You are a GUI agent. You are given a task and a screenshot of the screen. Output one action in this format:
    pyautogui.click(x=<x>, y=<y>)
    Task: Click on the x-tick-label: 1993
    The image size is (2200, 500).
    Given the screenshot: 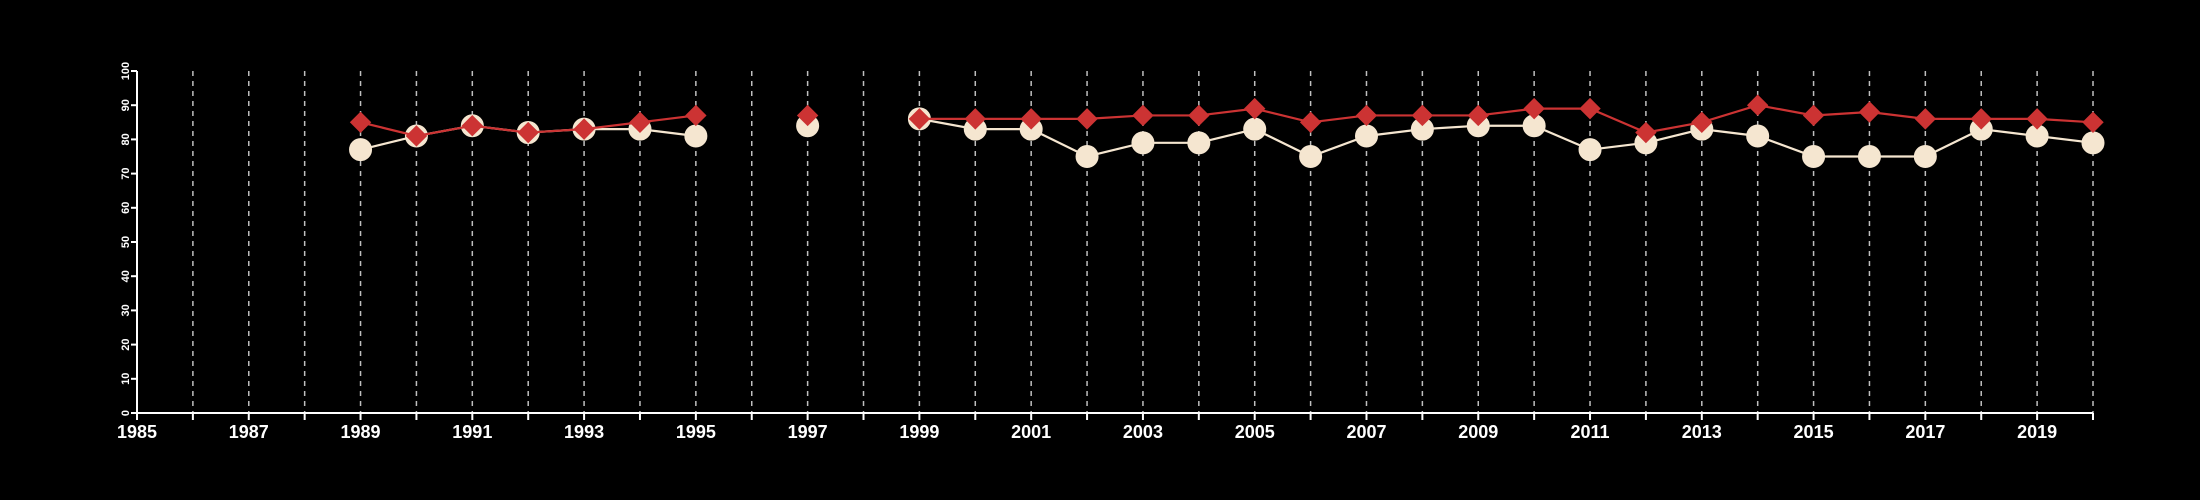 What is the action you would take?
    pyautogui.click(x=584, y=432)
    